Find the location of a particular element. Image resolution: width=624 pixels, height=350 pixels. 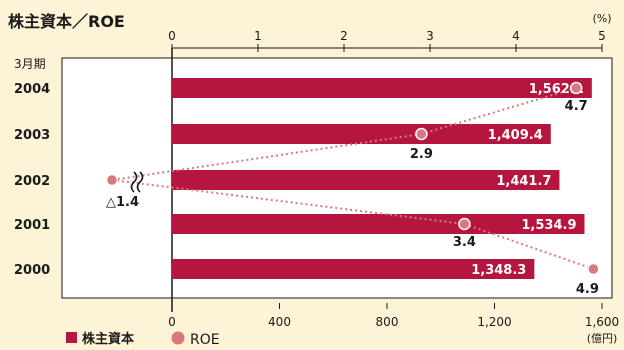

category-labels: 2004 2003 2002 2001 2000 is located at coordinates (32, 180).